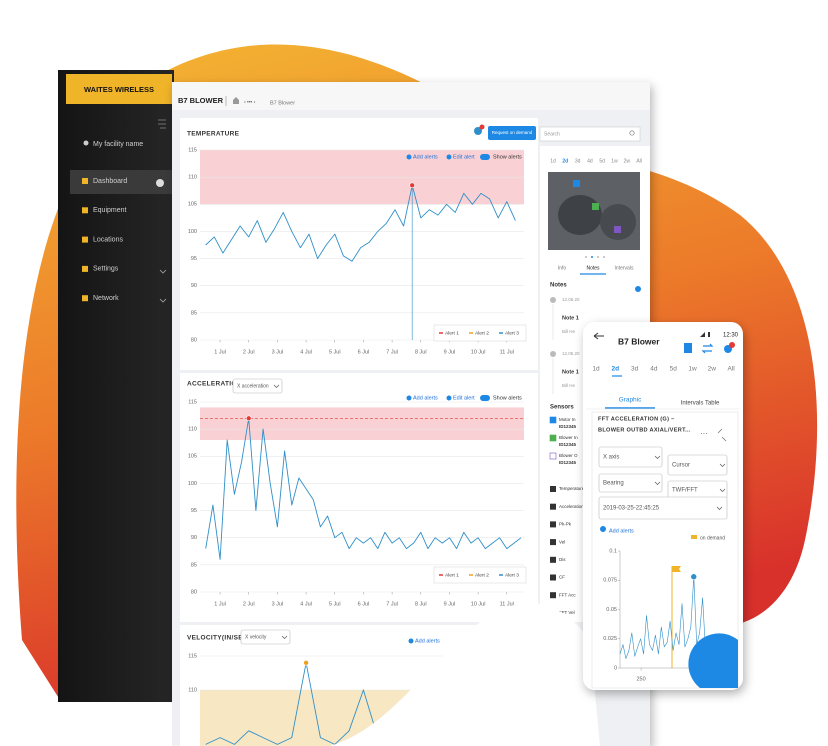 The image size is (828, 746). Describe the element at coordinates (631, 400) in the screenshot. I see `tab: Graphic` at that location.